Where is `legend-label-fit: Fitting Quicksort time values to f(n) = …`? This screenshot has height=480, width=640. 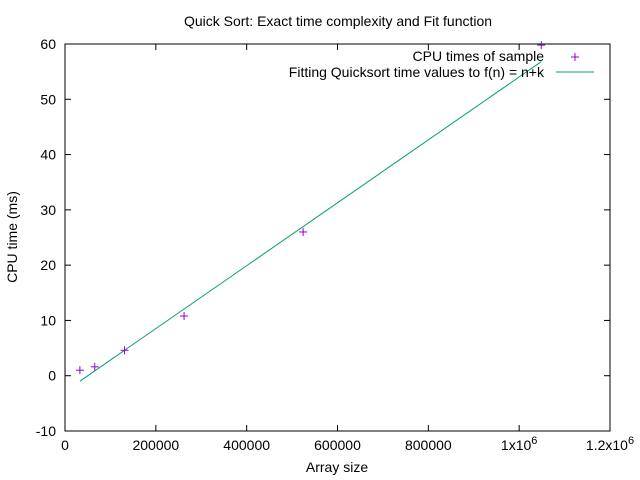
legend-label-fit: Fitting Quicksort time values to f(n) = … is located at coordinates (417, 72).